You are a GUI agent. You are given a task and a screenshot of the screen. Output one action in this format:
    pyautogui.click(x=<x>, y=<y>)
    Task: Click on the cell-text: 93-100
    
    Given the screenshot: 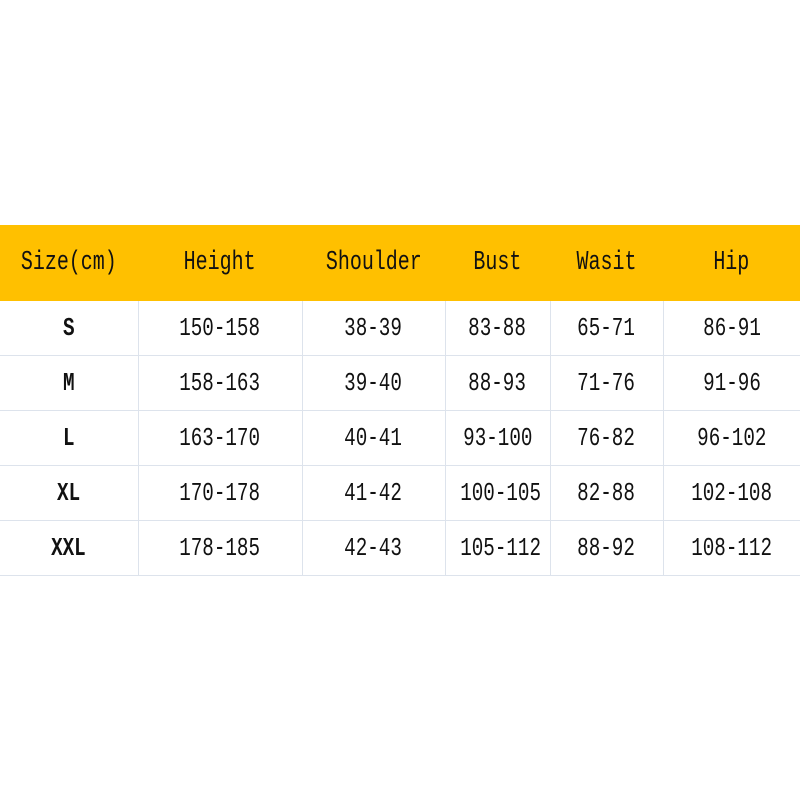 What is the action you would take?
    pyautogui.click(x=497, y=438)
    